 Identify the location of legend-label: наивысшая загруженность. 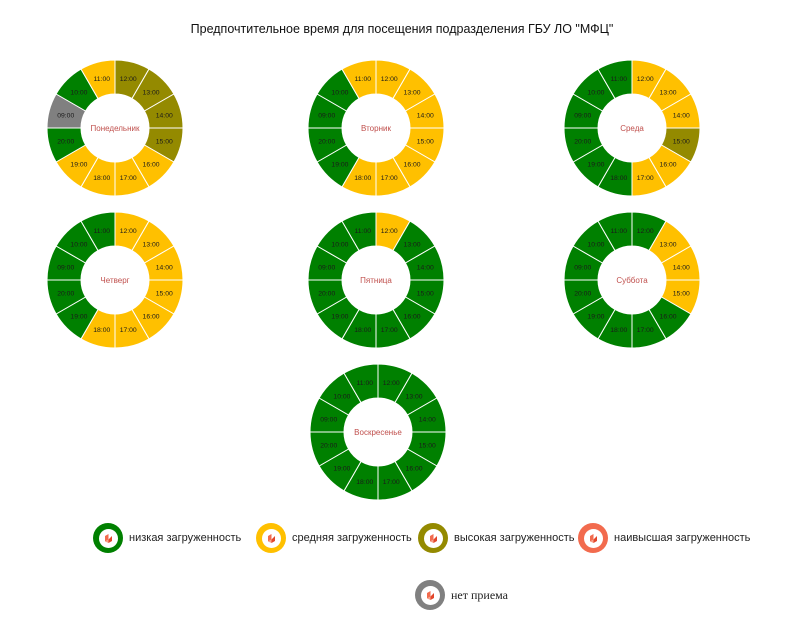
(682, 538).